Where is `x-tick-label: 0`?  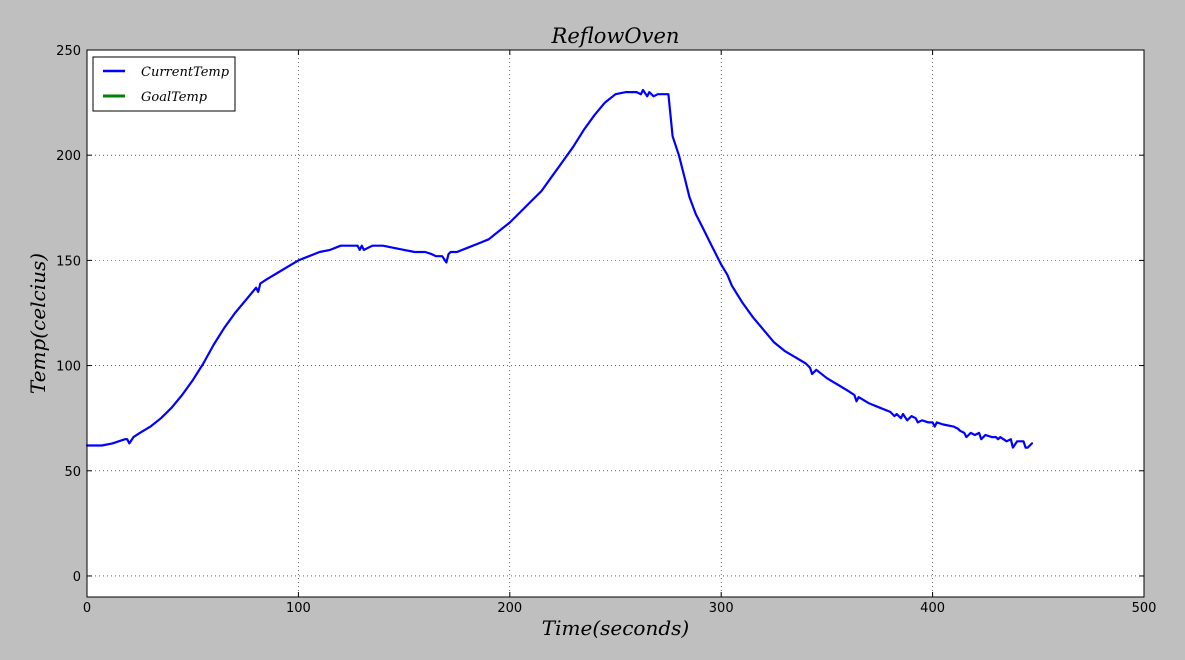
x-tick-label: 0 is located at coordinates (87, 608).